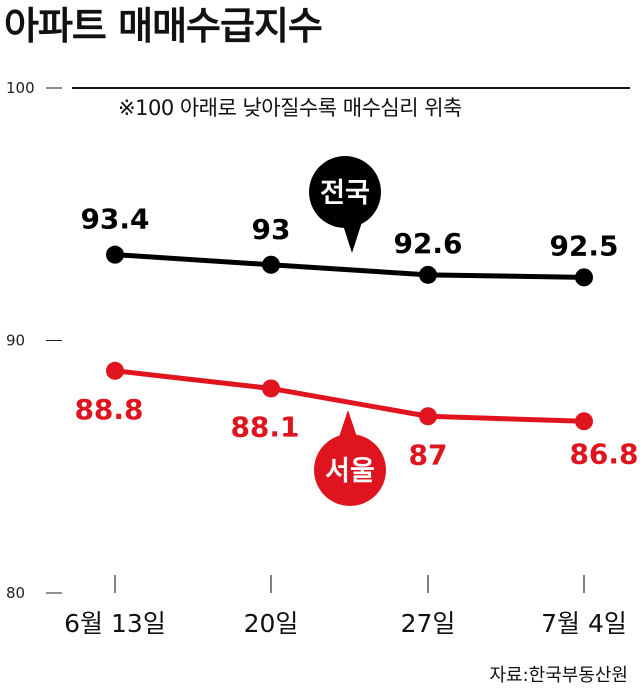 The width and height of the screenshot is (640, 693). What do you see at coordinates (271, 623) in the screenshot?
I see `x-tick-label: 20일` at bounding box center [271, 623].